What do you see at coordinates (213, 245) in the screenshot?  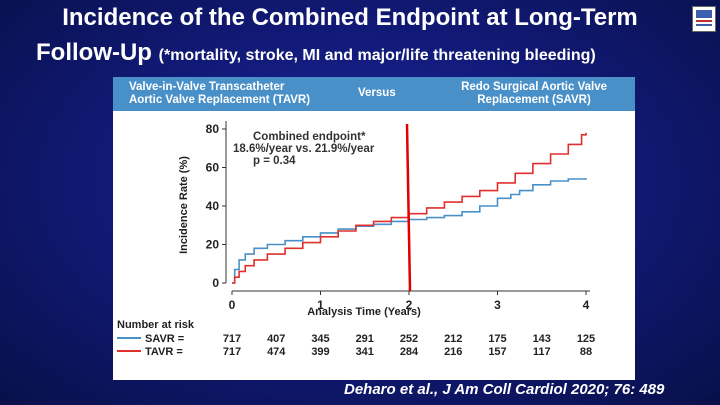 I see `y-tick-label: 20` at bounding box center [213, 245].